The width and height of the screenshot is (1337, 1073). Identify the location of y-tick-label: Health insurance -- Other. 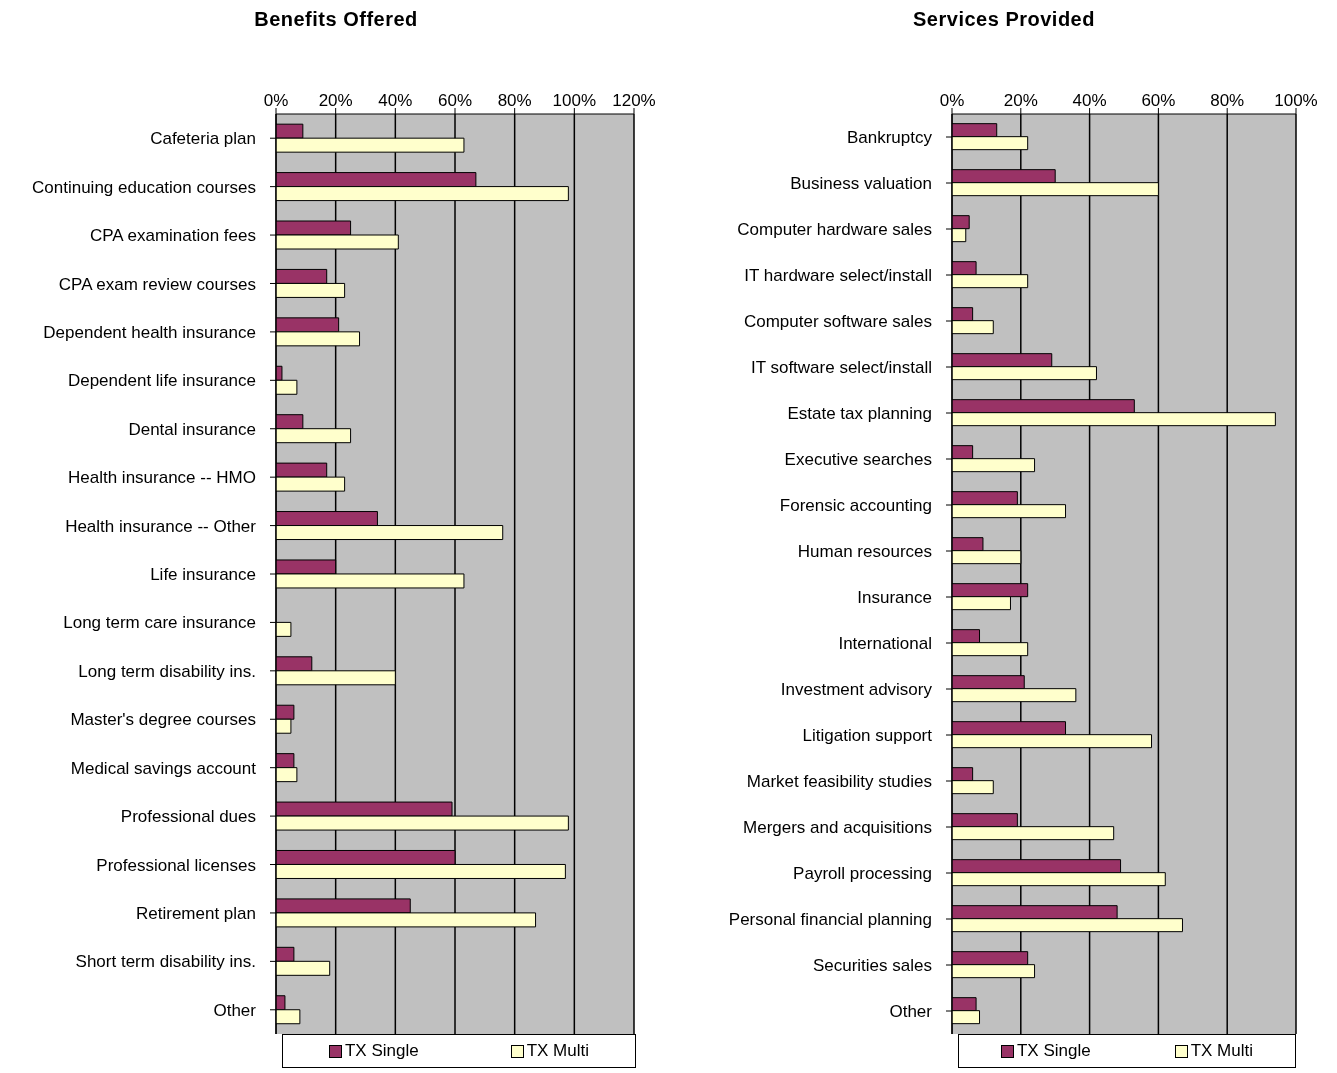
(161, 526).